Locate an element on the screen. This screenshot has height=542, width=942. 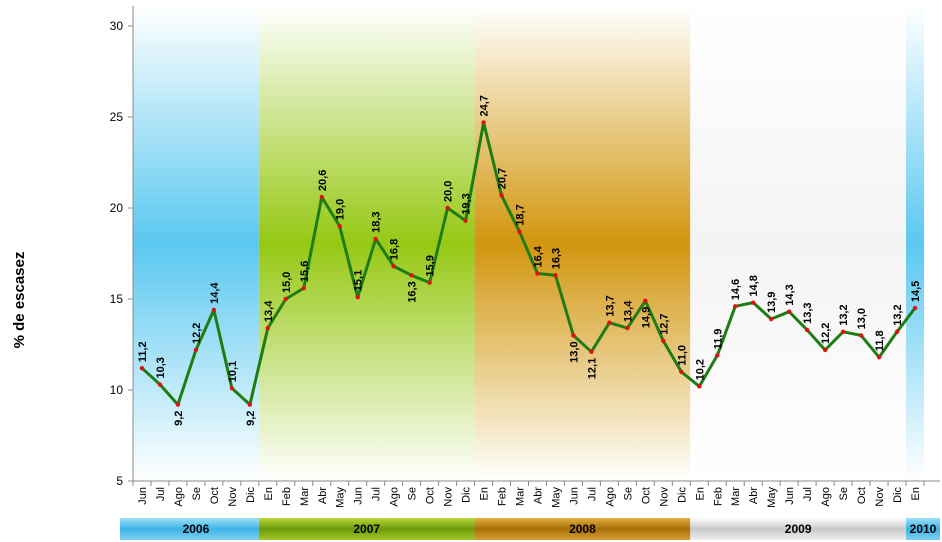
y-axis-title: % de escasez is located at coordinates (19, 300).